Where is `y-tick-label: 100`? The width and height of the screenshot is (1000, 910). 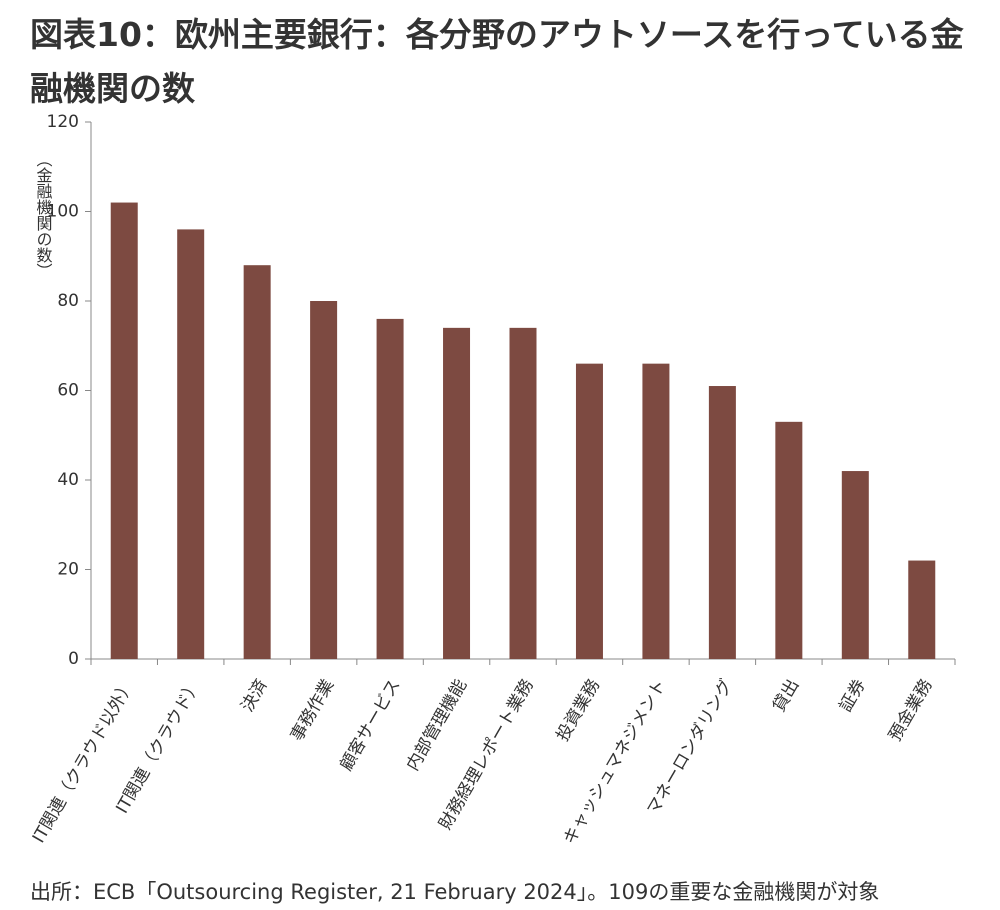 y-tick-label: 100 is located at coordinates (63, 212).